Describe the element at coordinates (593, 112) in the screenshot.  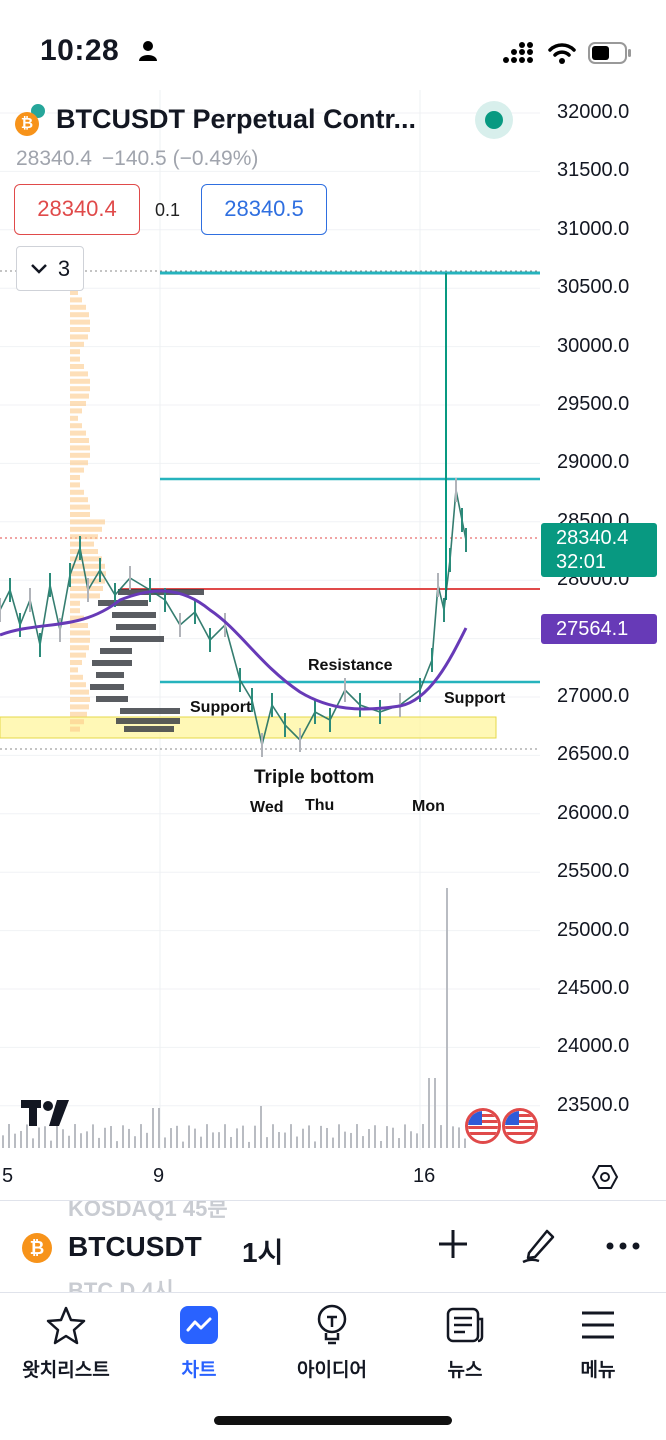
I see `price-axis-label: 32000.0` at that location.